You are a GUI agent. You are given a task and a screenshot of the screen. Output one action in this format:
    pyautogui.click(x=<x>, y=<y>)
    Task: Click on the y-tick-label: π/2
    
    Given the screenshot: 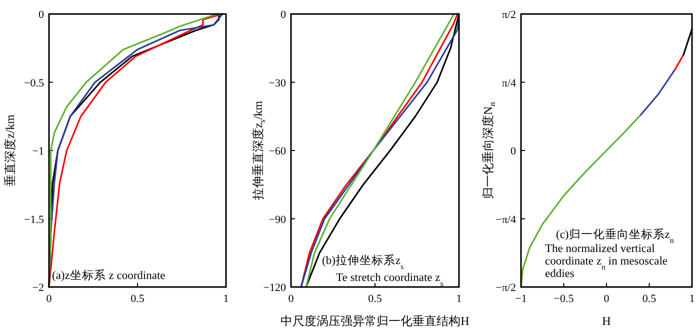 What is the action you would take?
    pyautogui.click(x=509, y=15)
    